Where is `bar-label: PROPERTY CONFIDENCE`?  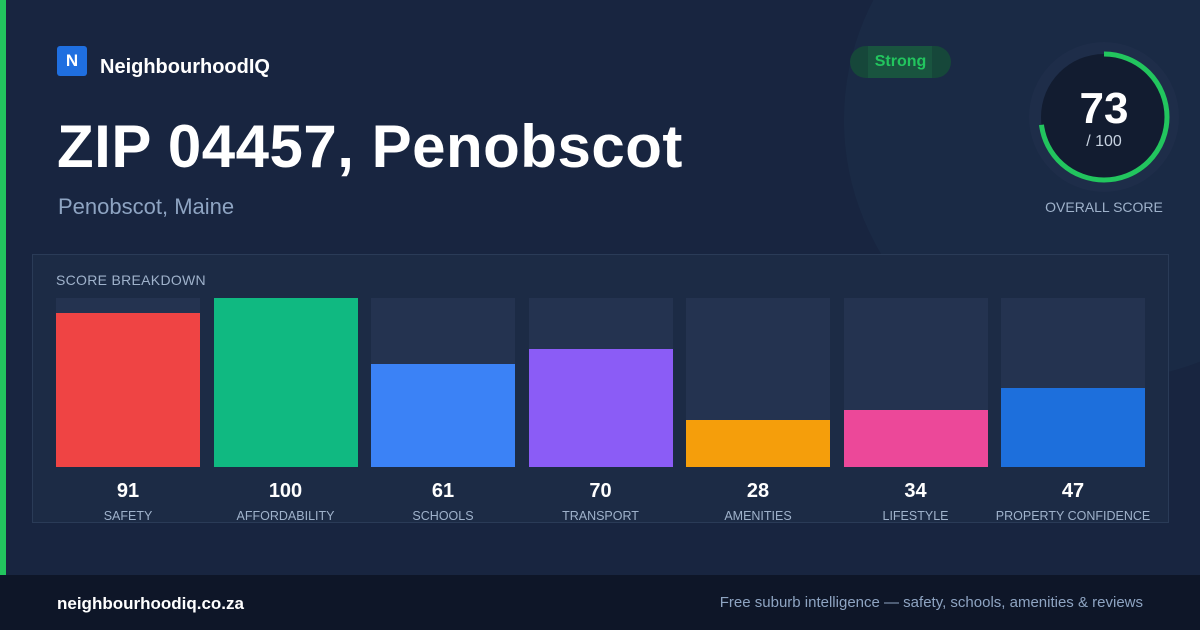
bar-label: PROPERTY CONFIDENCE is located at coordinates (1073, 516).